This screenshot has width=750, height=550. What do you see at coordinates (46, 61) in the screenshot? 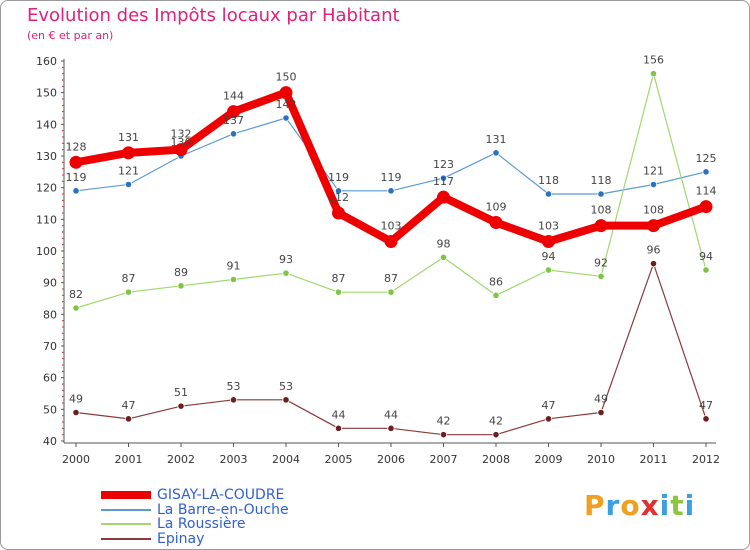
I see `y-tick-label: 160` at bounding box center [46, 61].